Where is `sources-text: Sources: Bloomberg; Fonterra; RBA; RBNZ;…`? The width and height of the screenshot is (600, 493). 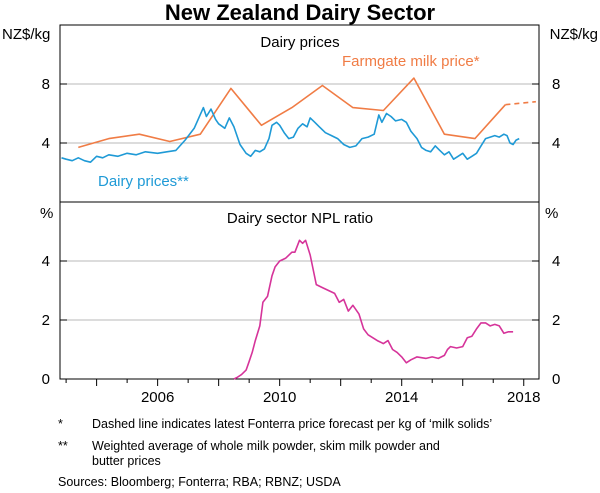 sources-text: Sources: Bloomberg; Fonterra; RBA; RBNZ;… is located at coordinates (199, 482).